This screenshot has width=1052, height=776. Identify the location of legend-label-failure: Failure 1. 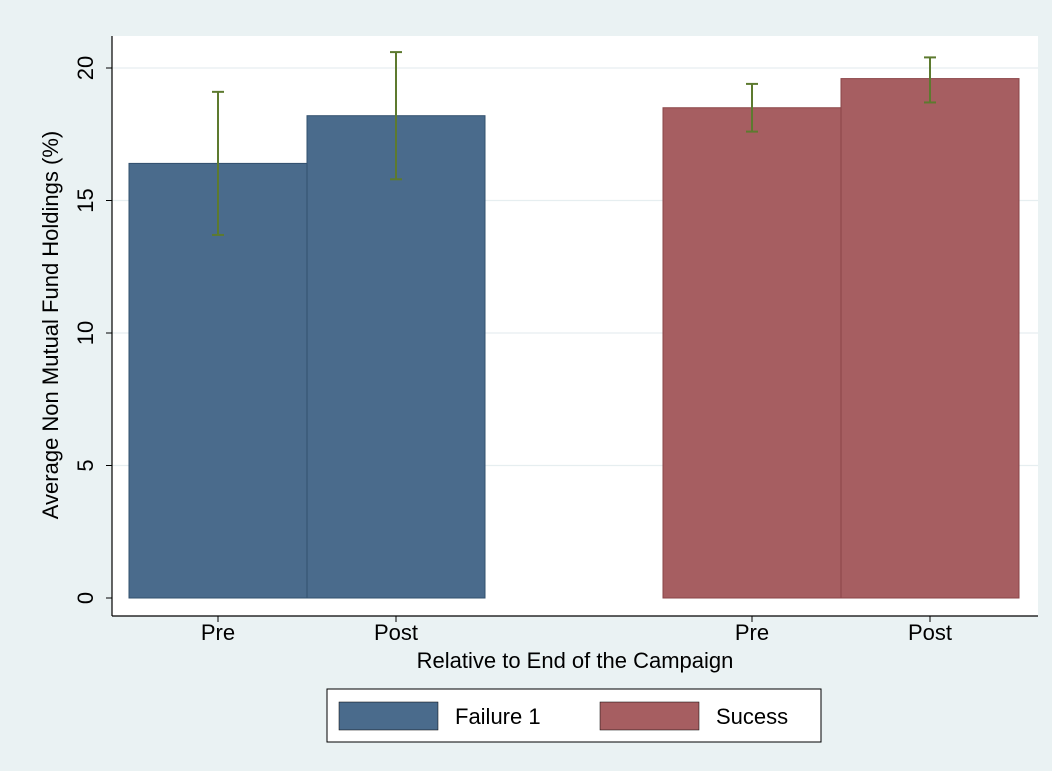
(498, 716).